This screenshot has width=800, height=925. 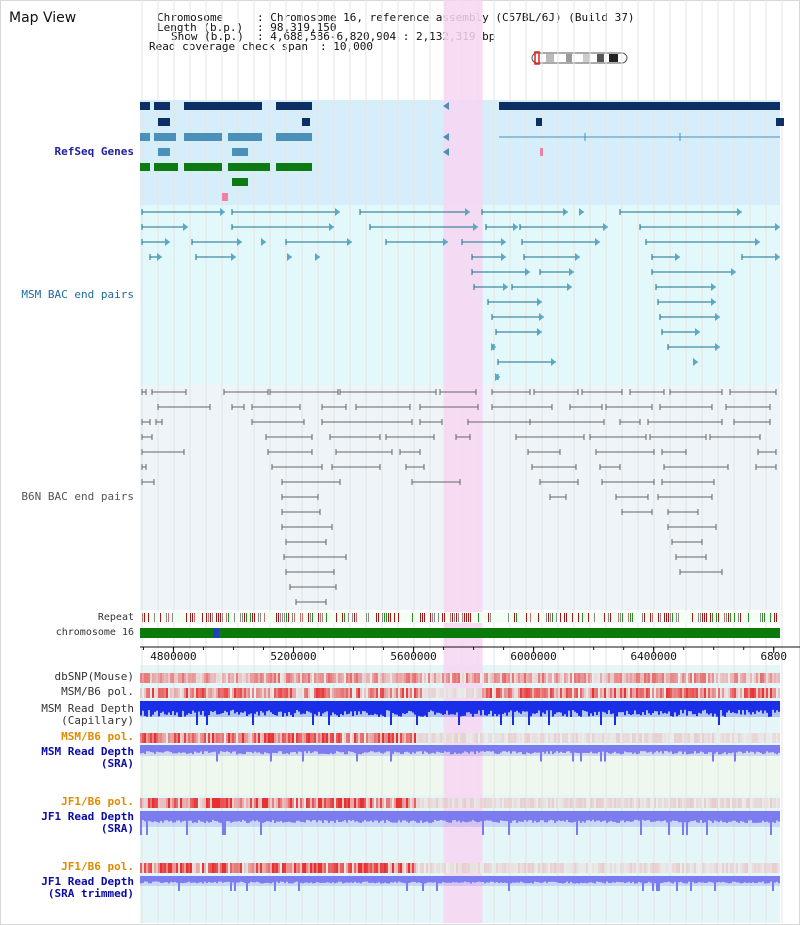 I want to click on track-label-msm-b6-pol-2: MSM/B6 pol., so click(x=97, y=736).